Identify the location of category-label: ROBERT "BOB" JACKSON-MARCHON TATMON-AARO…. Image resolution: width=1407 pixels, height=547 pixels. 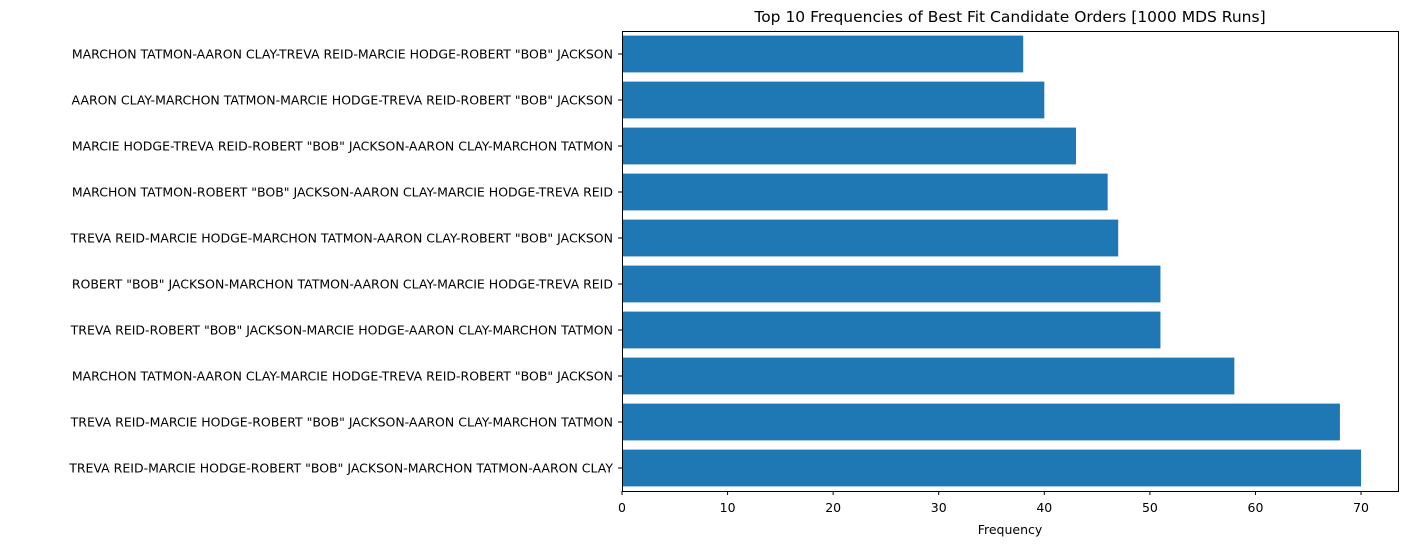
(342, 284).